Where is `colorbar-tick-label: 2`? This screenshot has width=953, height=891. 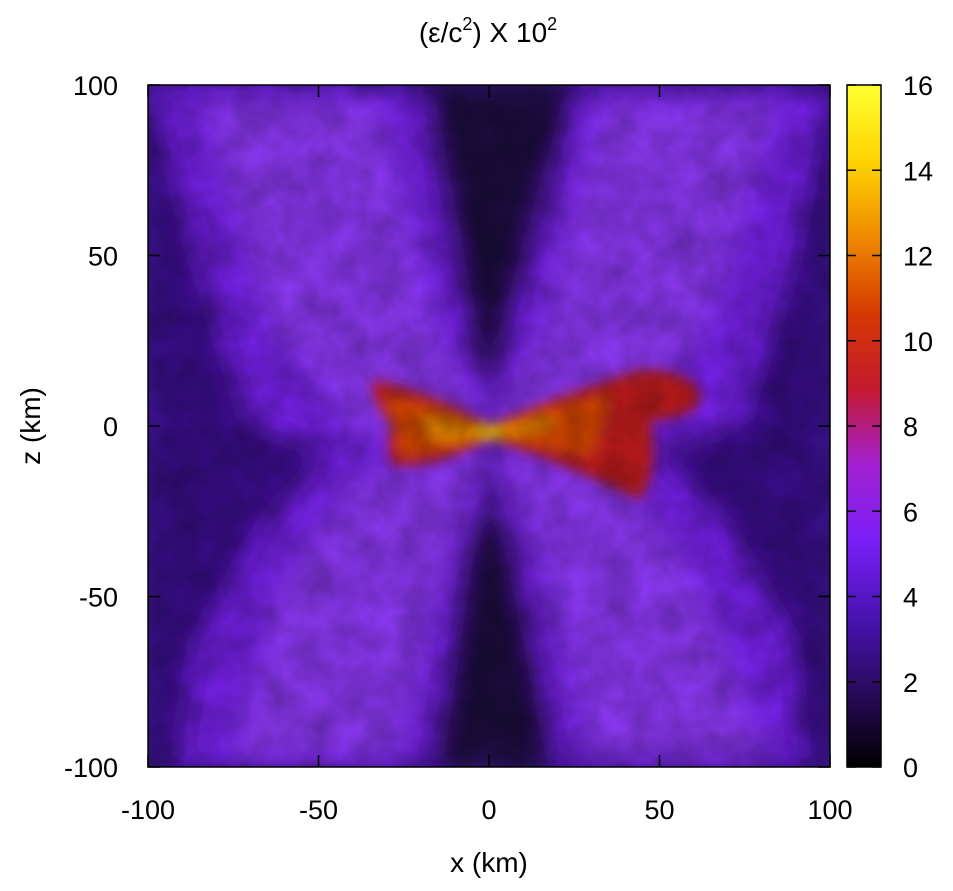 colorbar-tick-label: 2 is located at coordinates (910, 683).